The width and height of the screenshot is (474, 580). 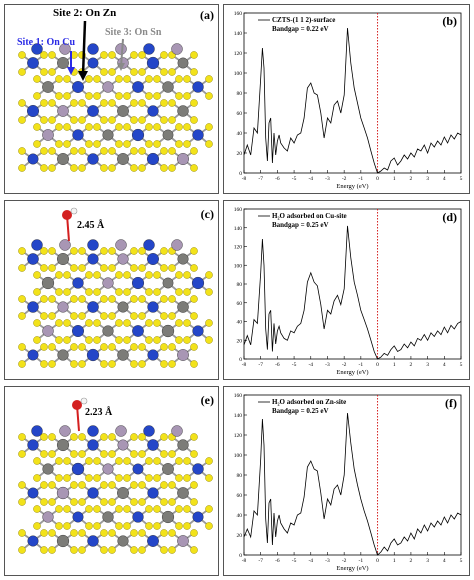 What do you see at coordinates (294, 365) in the screenshot?
I see `x-tick-label: -5` at bounding box center [294, 365].